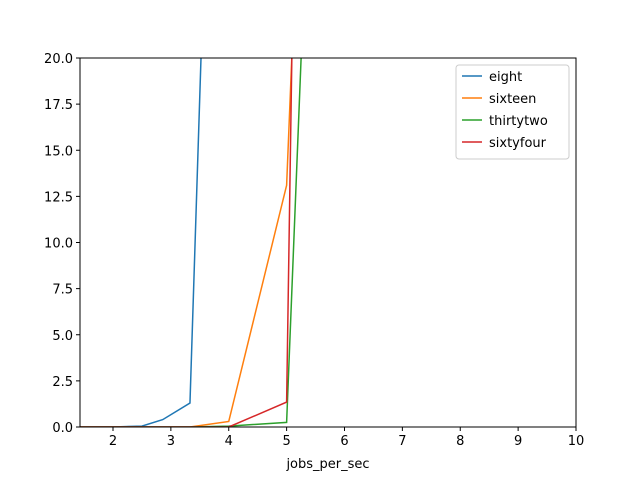  What do you see at coordinates (518, 121) in the screenshot?
I see `legend-label: thirtytwo` at bounding box center [518, 121].